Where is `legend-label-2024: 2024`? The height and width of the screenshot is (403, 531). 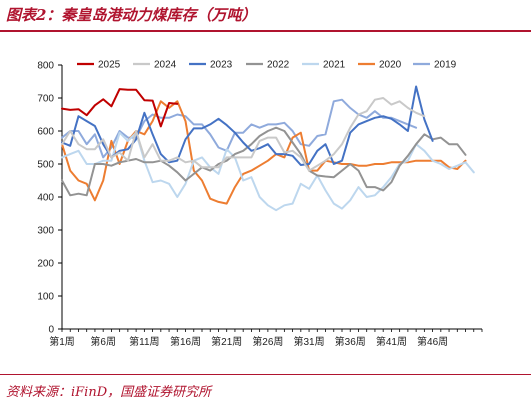 legend-label-2024: 2024 is located at coordinates (165, 65).